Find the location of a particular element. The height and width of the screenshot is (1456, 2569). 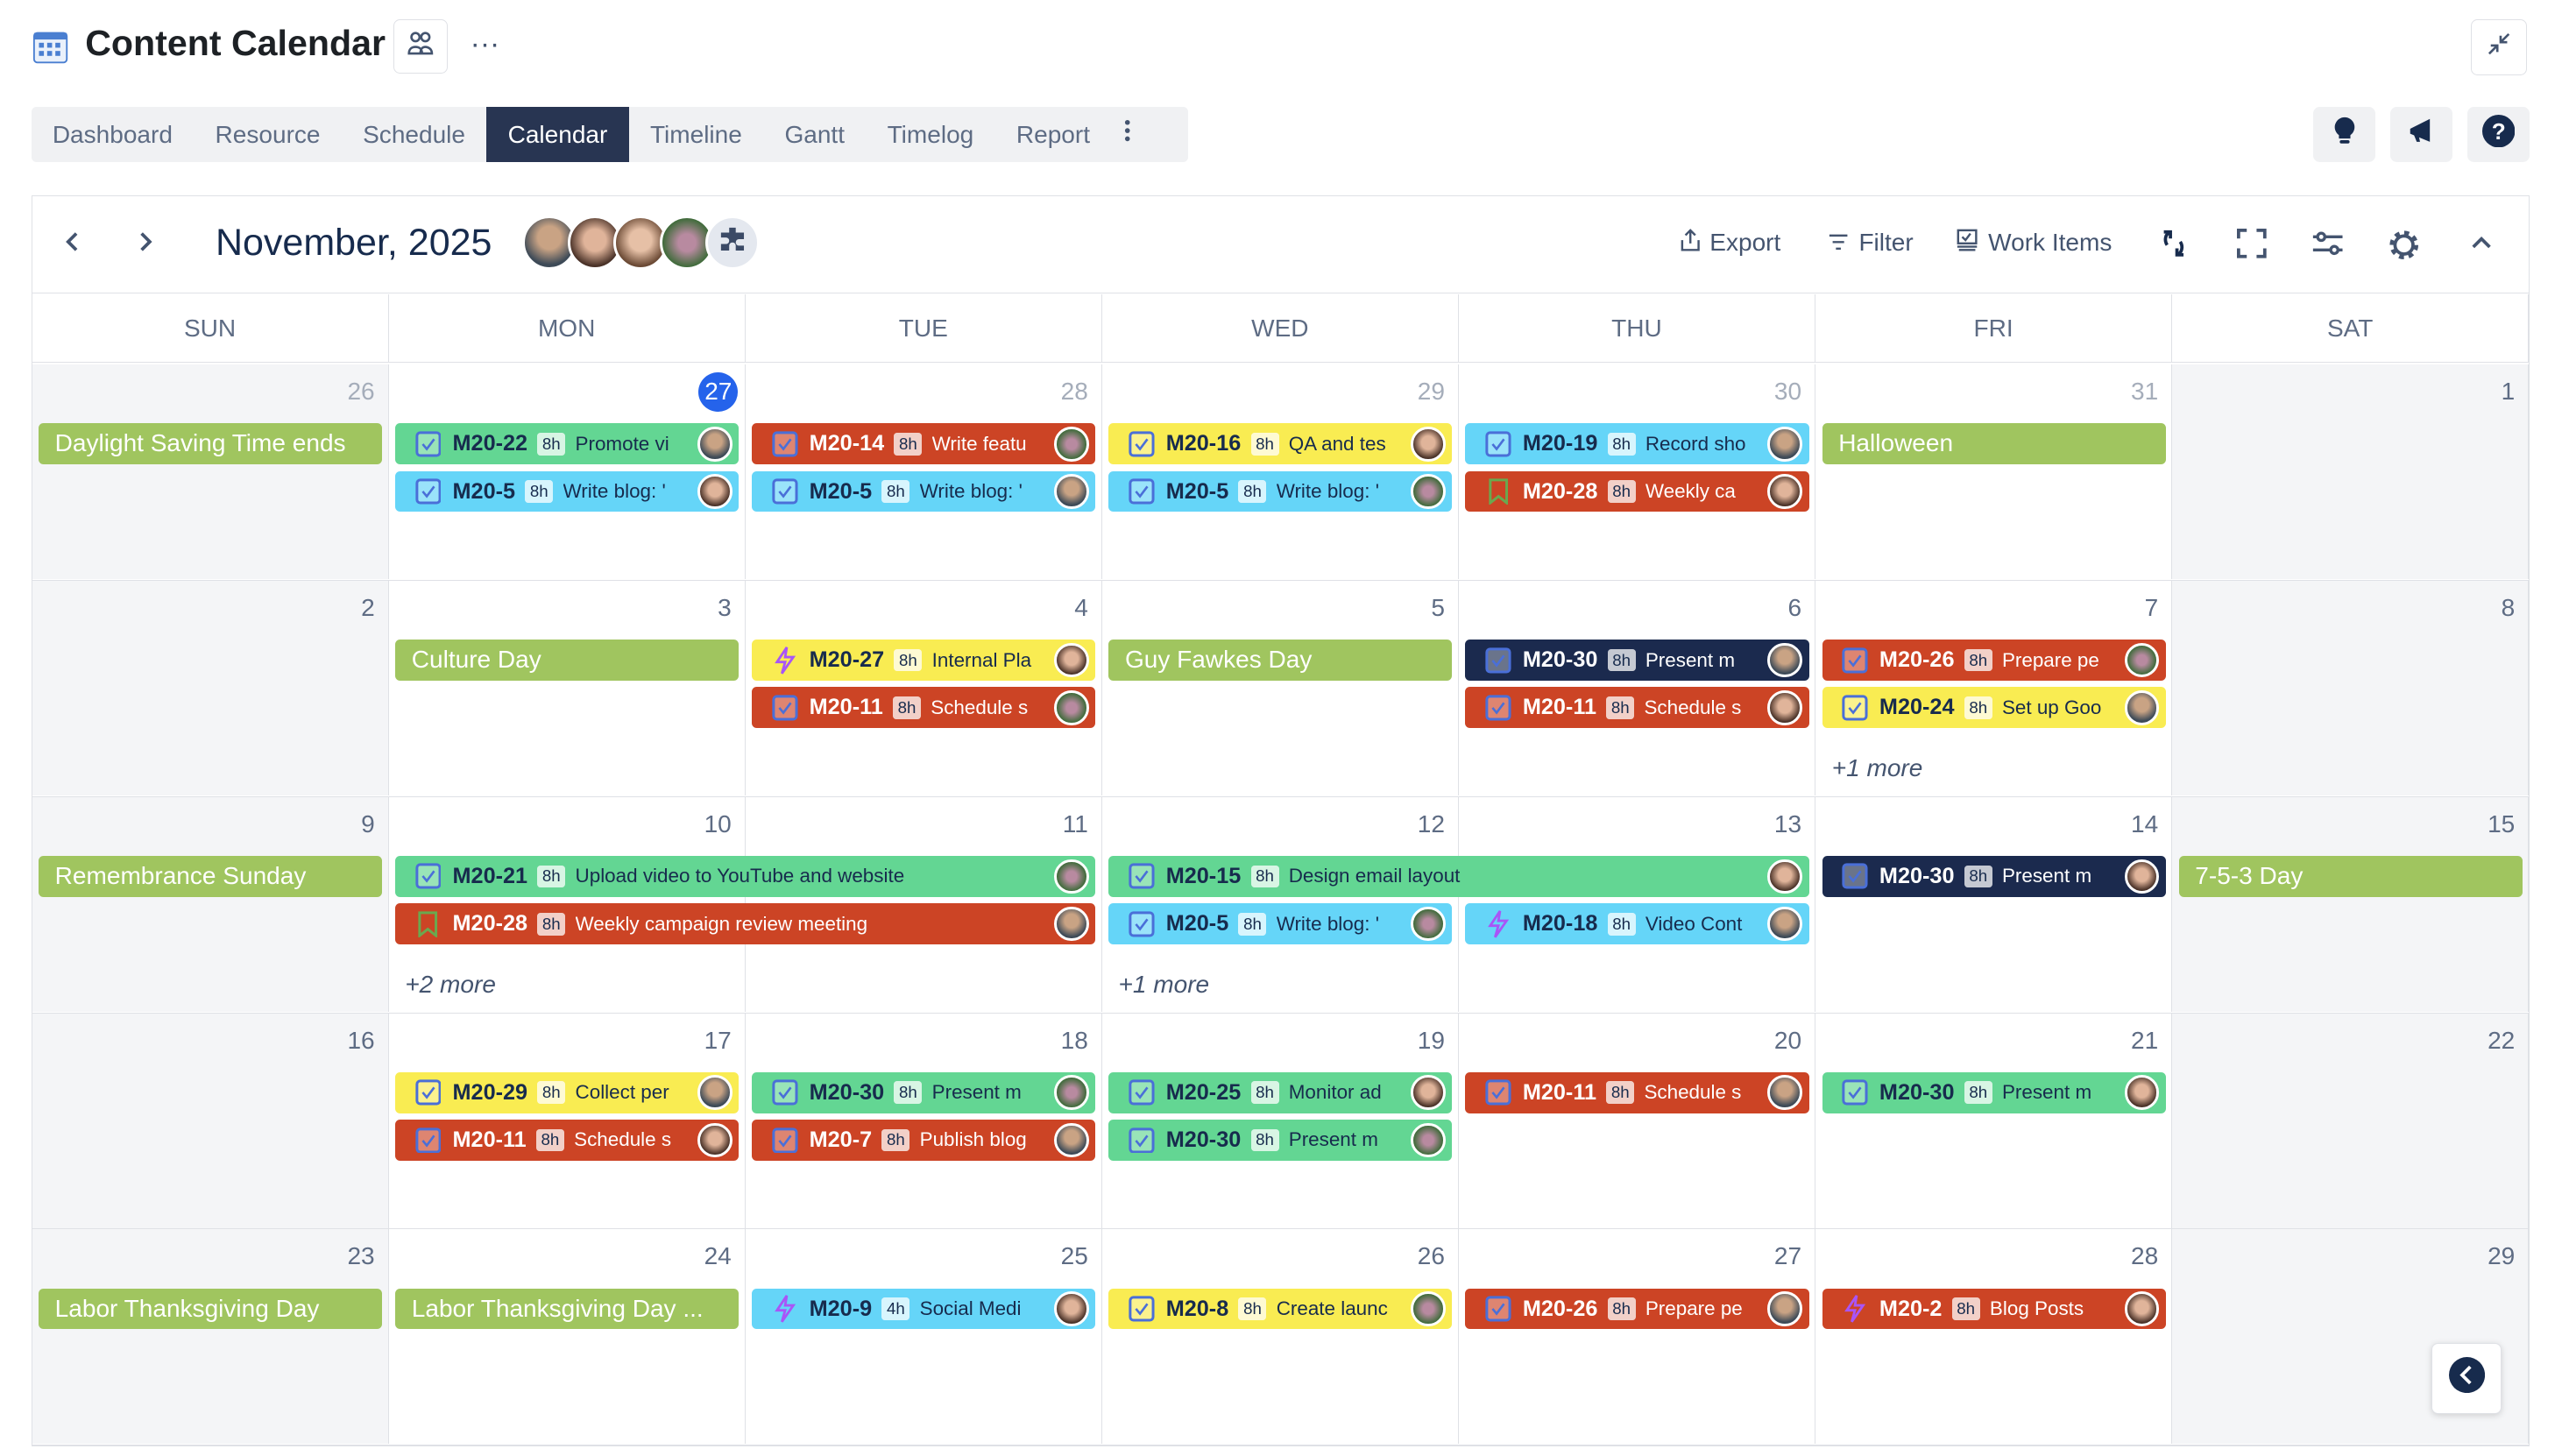

day-cell: 18 is located at coordinates (924, 1120).